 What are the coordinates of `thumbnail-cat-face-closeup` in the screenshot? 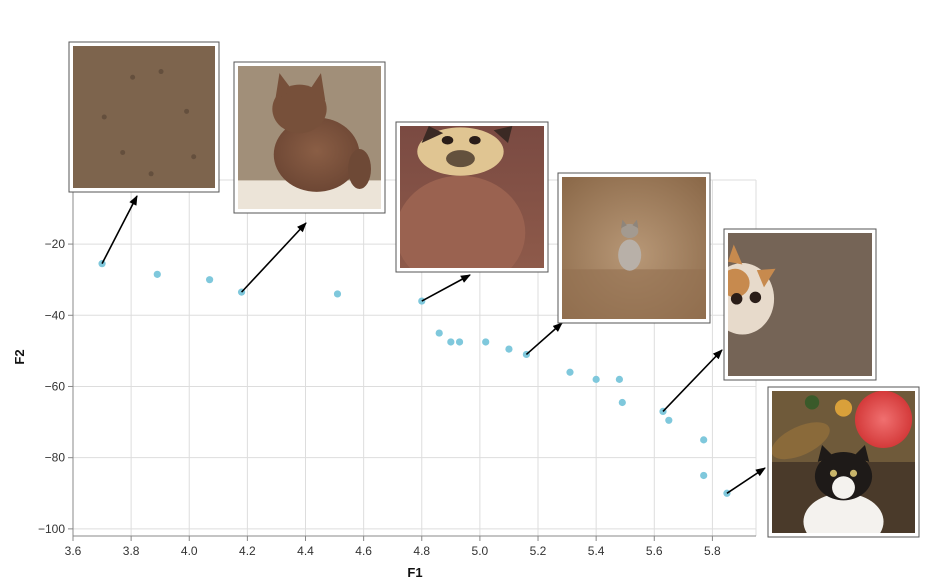 It's located at (472, 197).